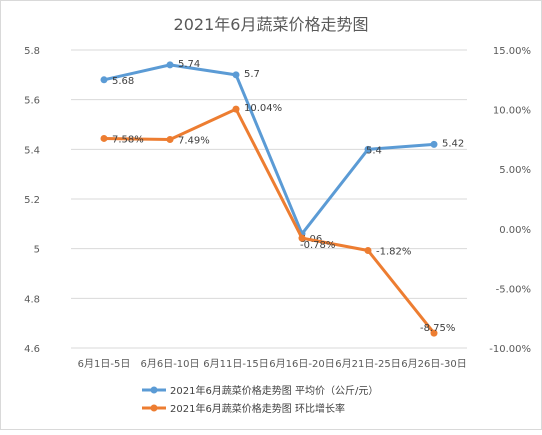  What do you see at coordinates (512, 111) in the screenshot?
I see `right-tick-label: 10.00%` at bounding box center [512, 111].